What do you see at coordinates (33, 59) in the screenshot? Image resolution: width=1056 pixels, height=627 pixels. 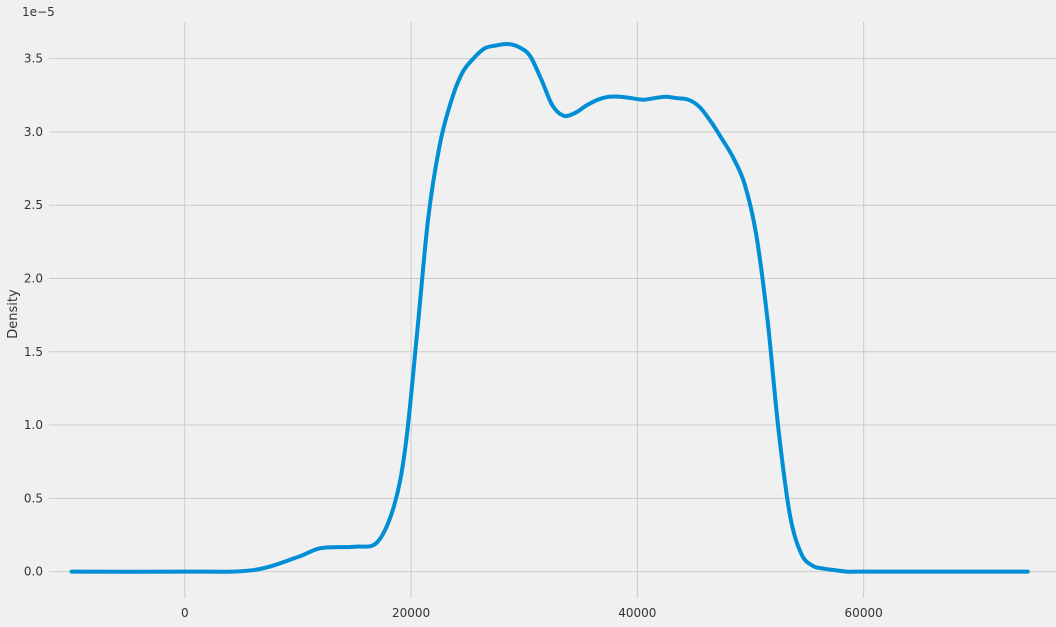 I see `y-tick-label: 3.5` at bounding box center [33, 59].